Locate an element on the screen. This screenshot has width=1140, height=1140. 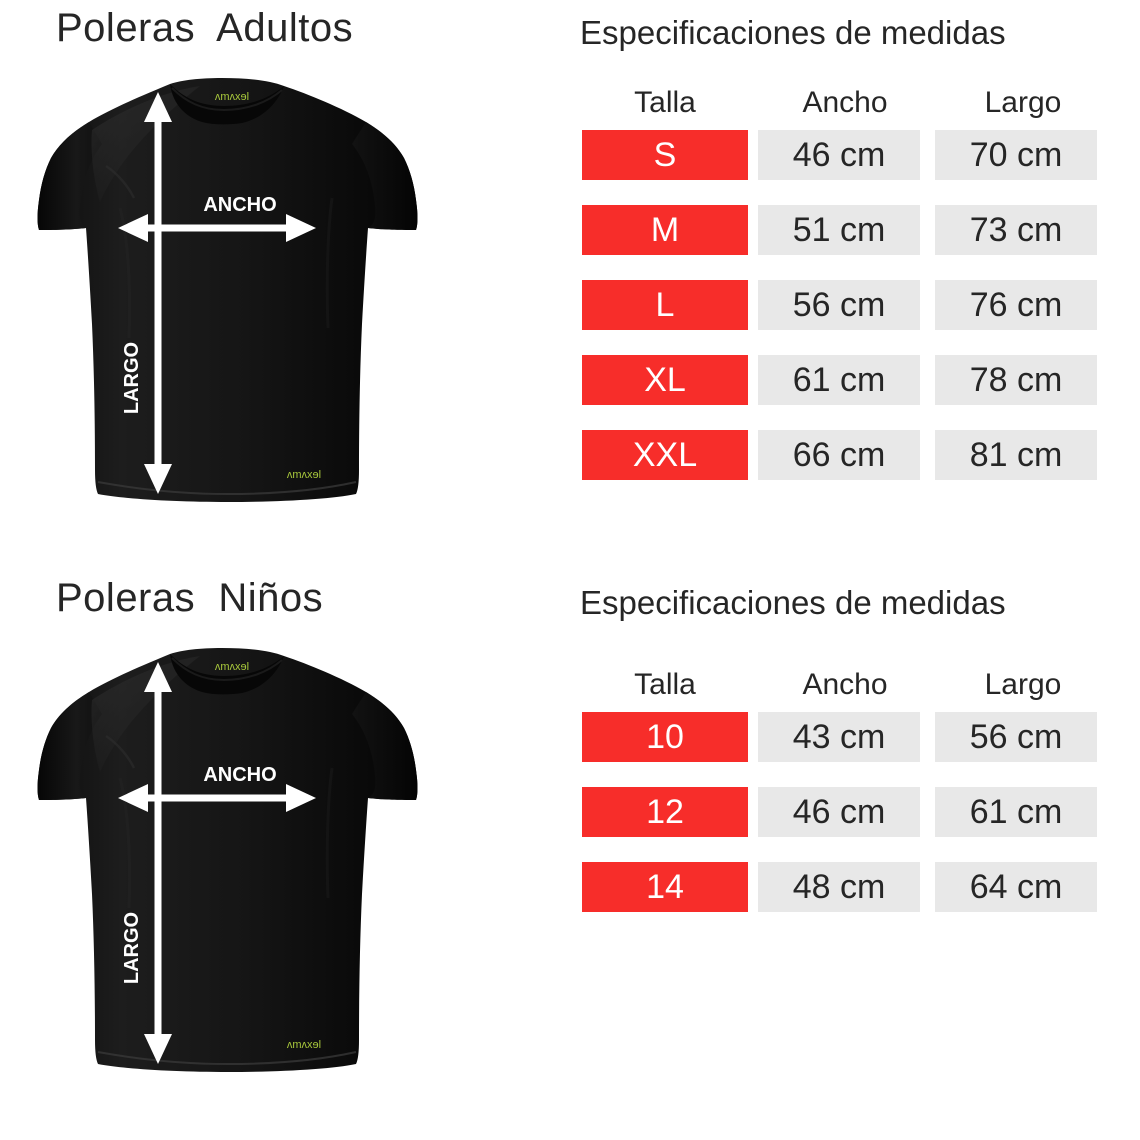
tshirt-illustration-adults: ʌmʌxɘl ʌmʌxɘl is located at coordinates (232, 293).